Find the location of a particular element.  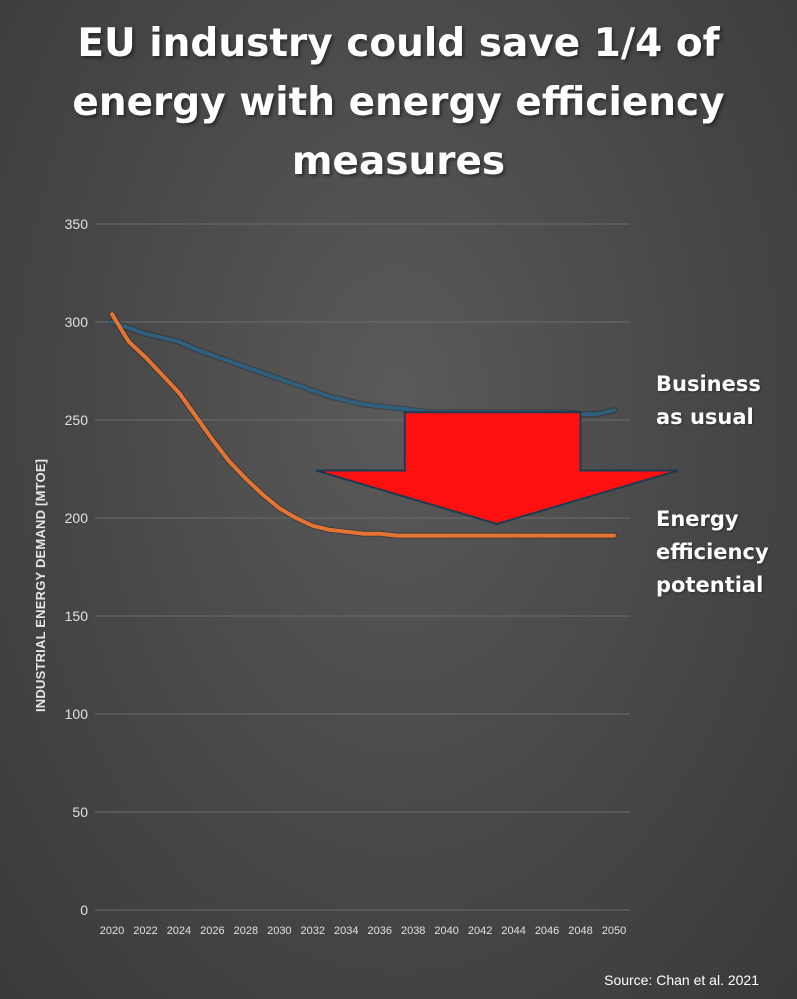

y-tick-label: 100 is located at coordinates (77, 714).